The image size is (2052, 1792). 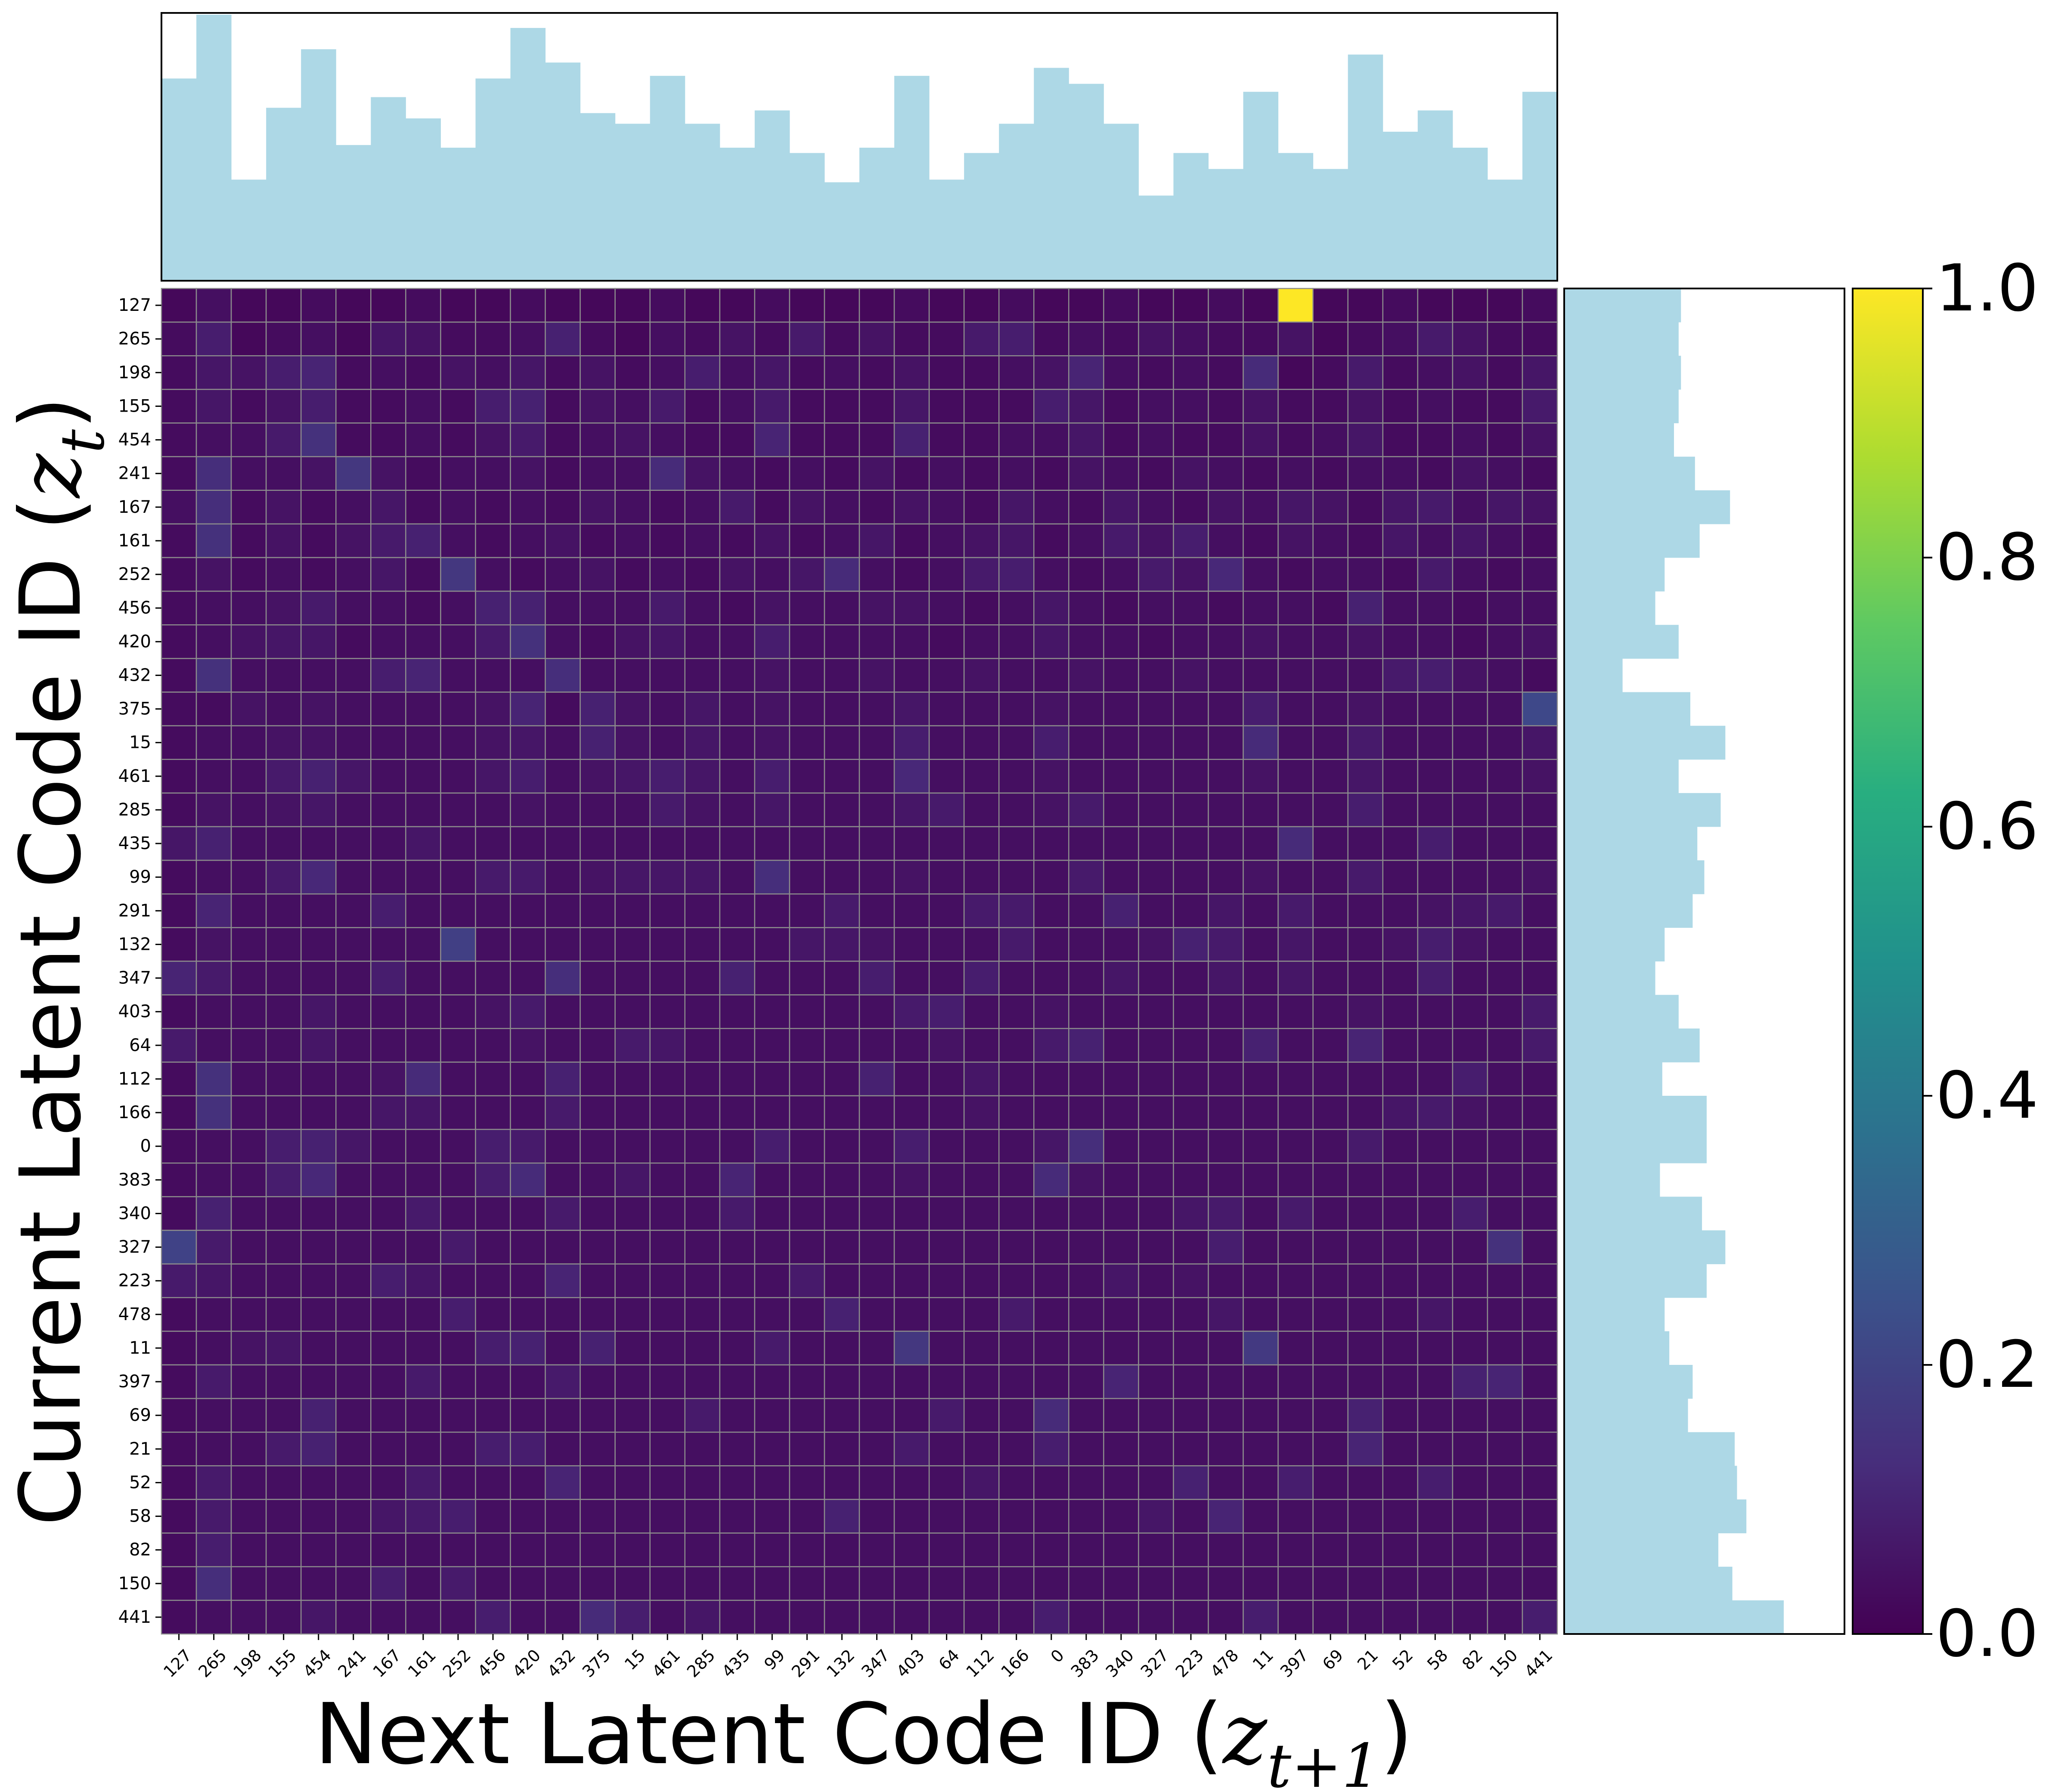 I want to click on y-tick-label: 441, so click(x=134, y=1617).